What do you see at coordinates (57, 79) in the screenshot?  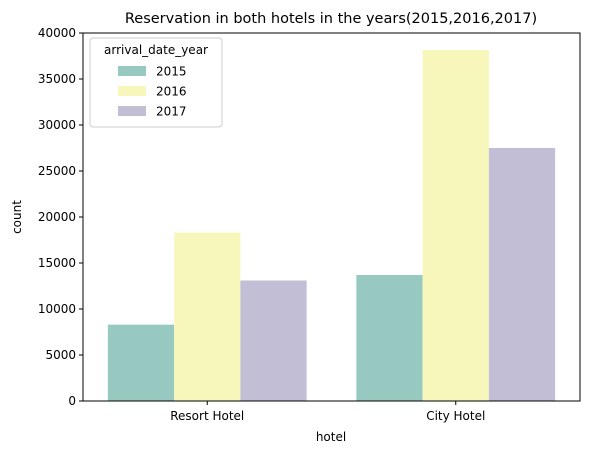 I see `y-tick-label: 35000` at bounding box center [57, 79].